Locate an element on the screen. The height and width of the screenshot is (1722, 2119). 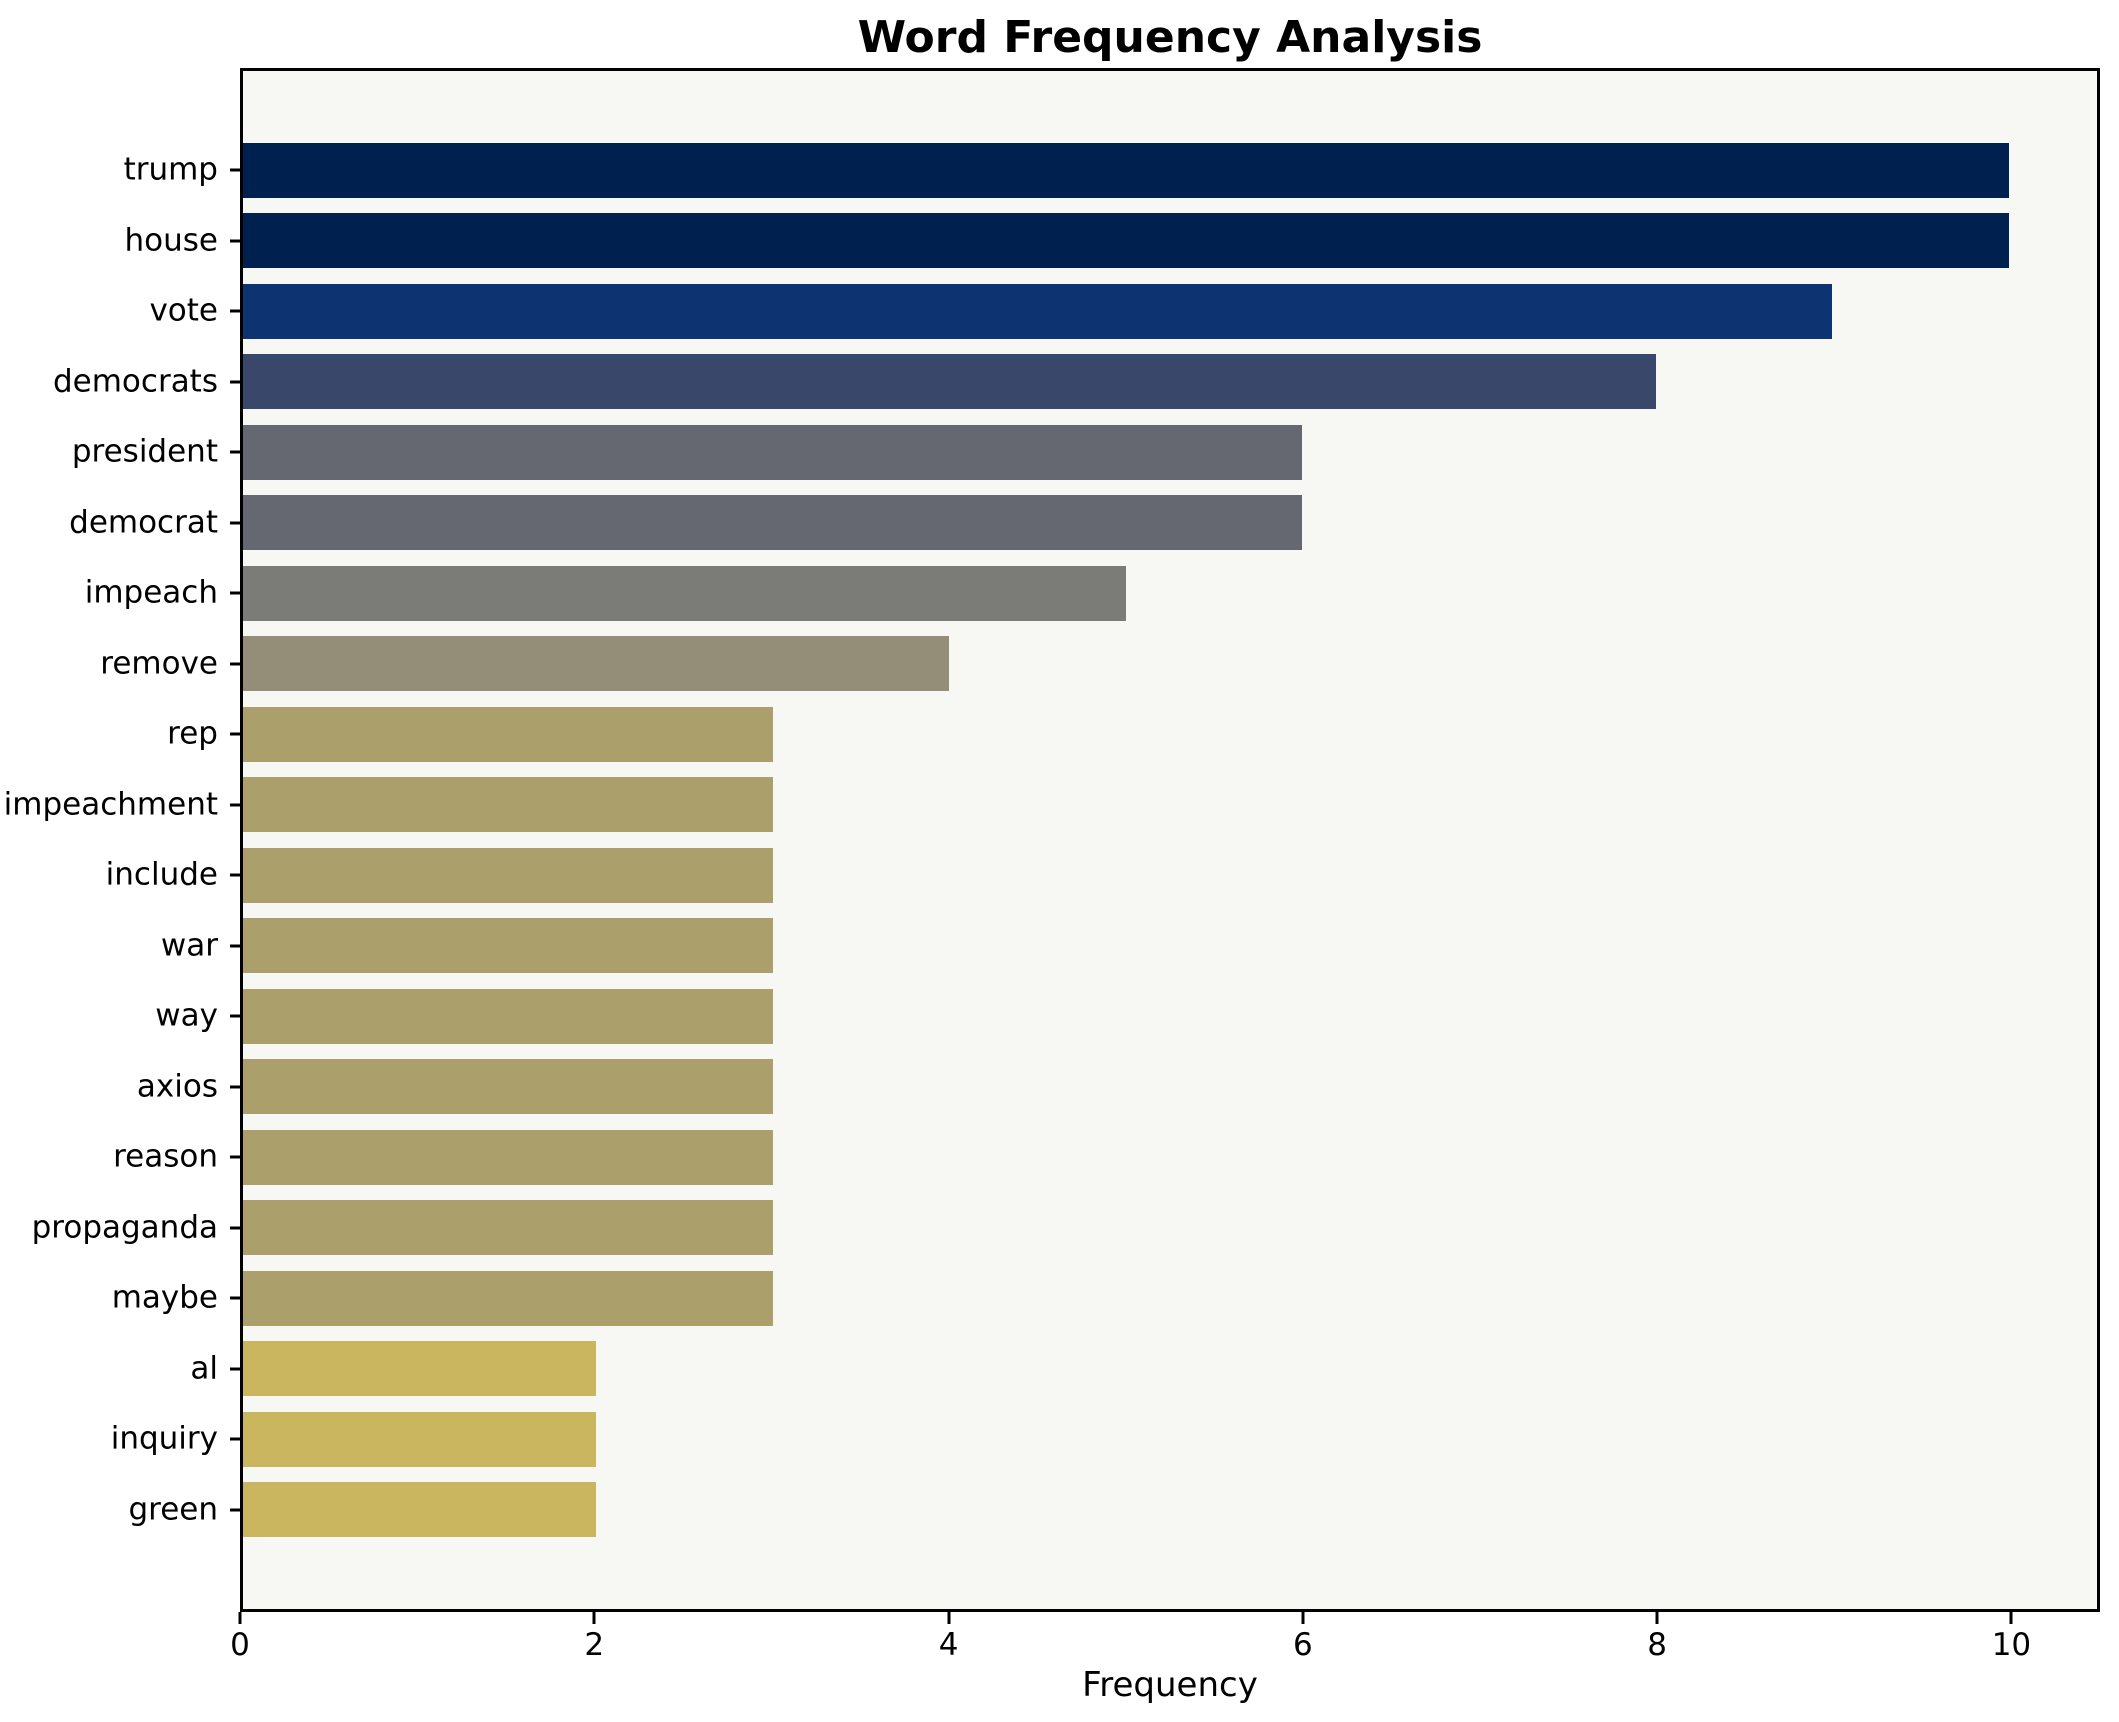
y-tick-label: way is located at coordinates (186, 1015).